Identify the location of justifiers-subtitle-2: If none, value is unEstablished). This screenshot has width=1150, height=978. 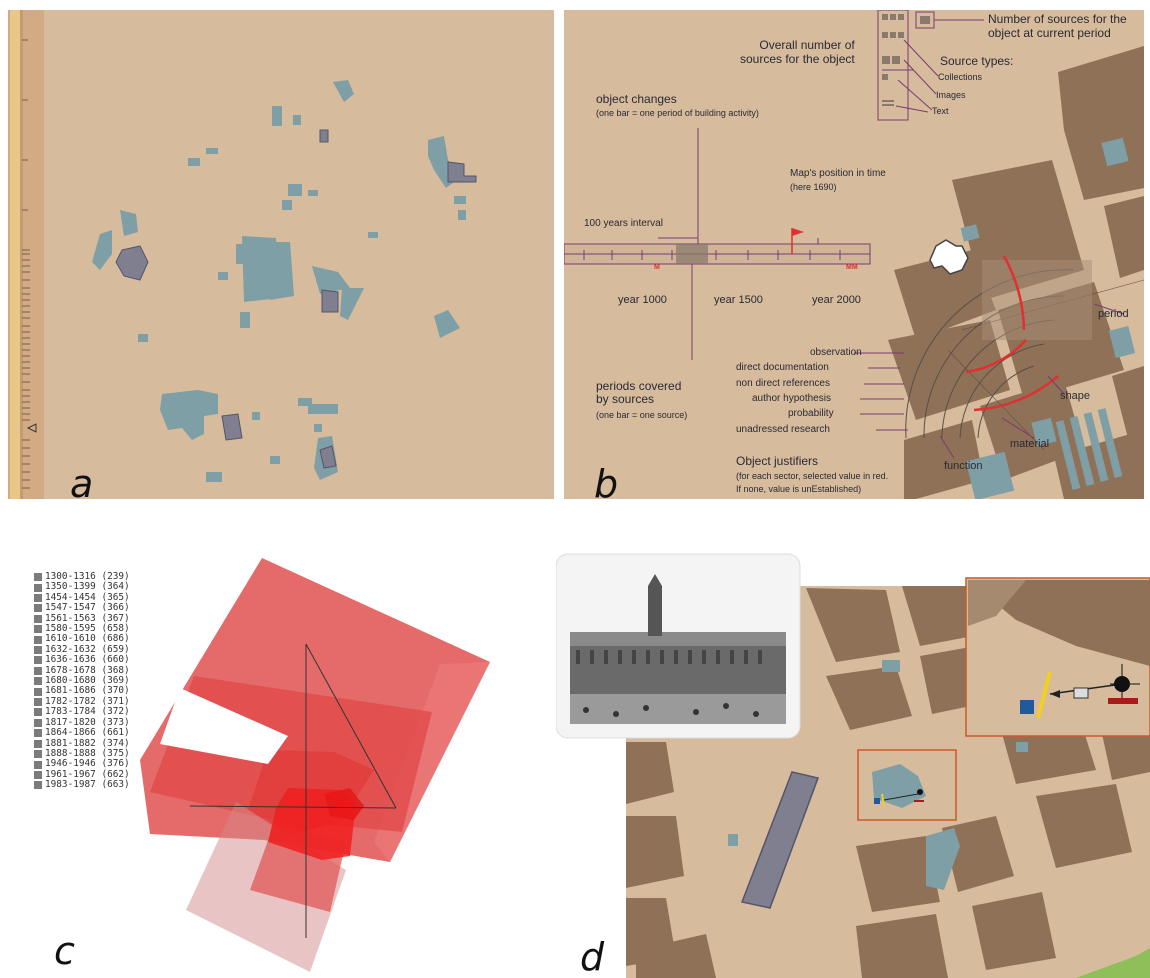
(799, 489).